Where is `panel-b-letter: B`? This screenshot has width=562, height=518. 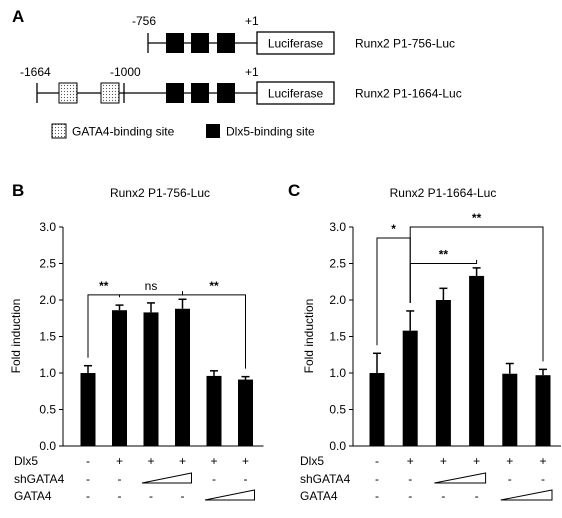 panel-b-letter: B is located at coordinates (18, 190).